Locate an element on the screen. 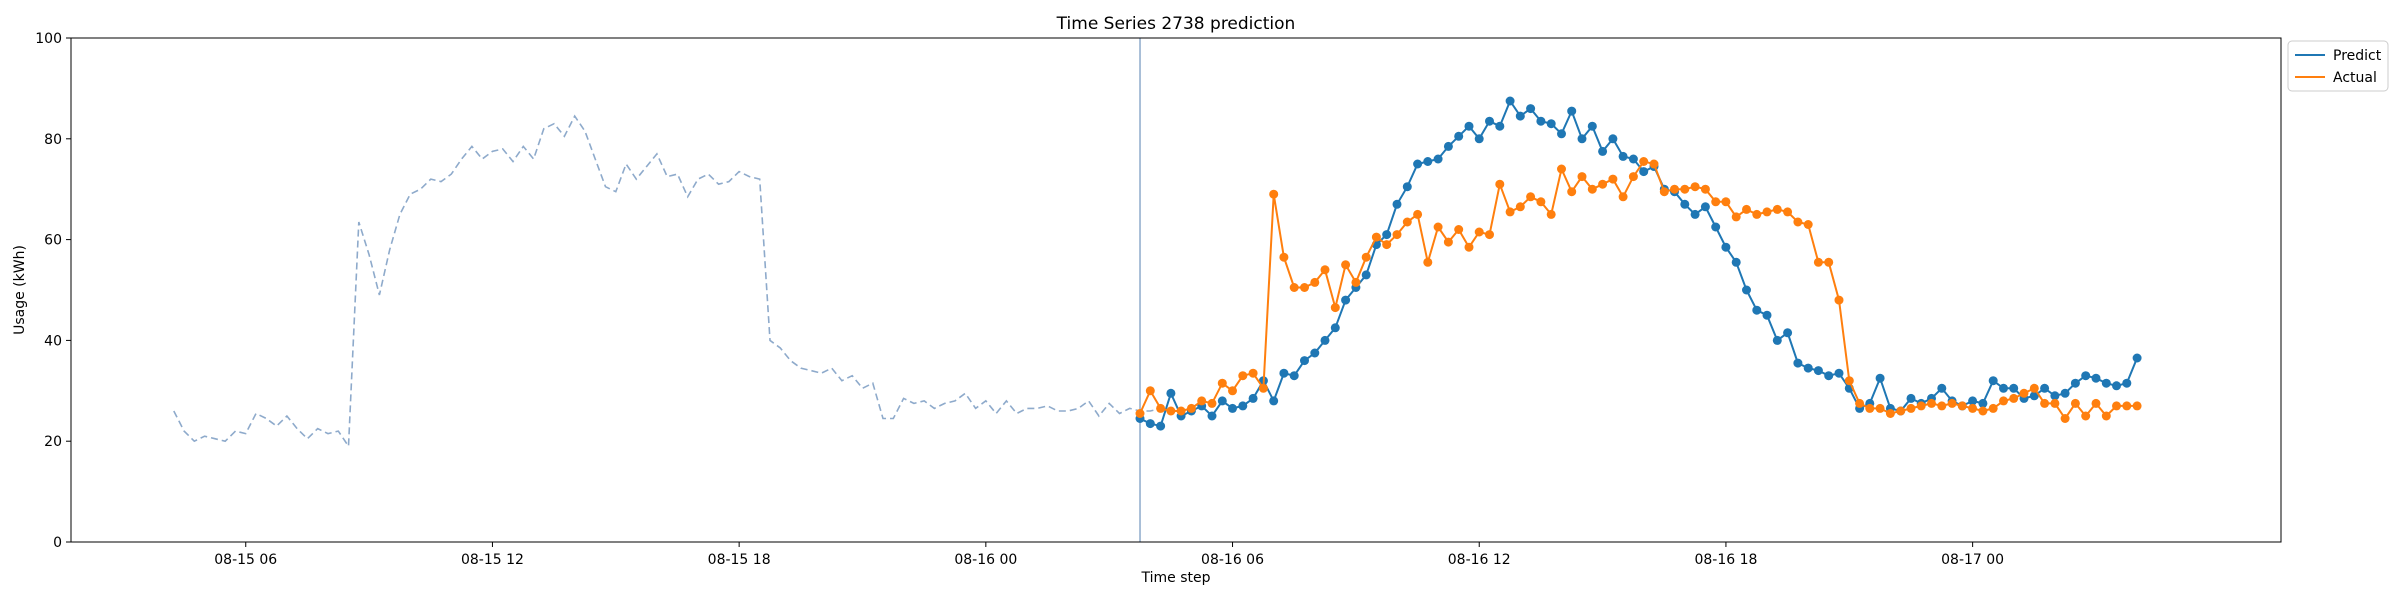 The width and height of the screenshot is (2400, 600). y-tick-label: 60 is located at coordinates (53, 241).